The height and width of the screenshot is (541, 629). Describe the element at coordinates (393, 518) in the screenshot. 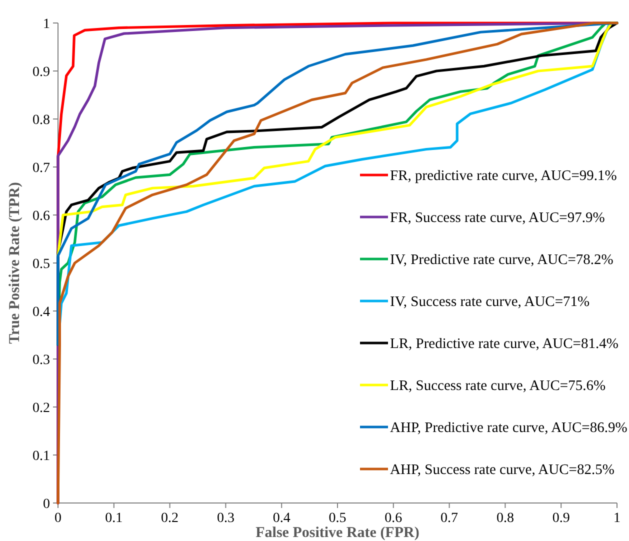

I see `x-tick-label: 0.6` at that location.